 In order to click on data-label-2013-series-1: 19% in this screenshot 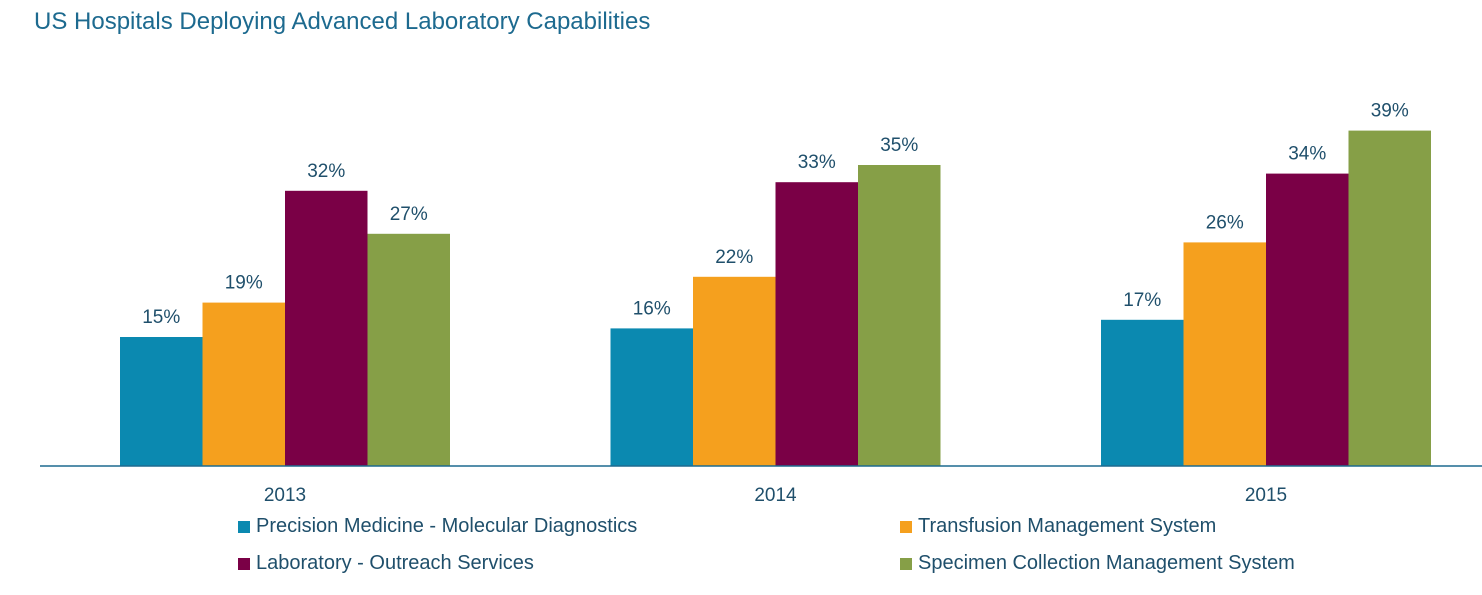, I will do `click(244, 283)`.